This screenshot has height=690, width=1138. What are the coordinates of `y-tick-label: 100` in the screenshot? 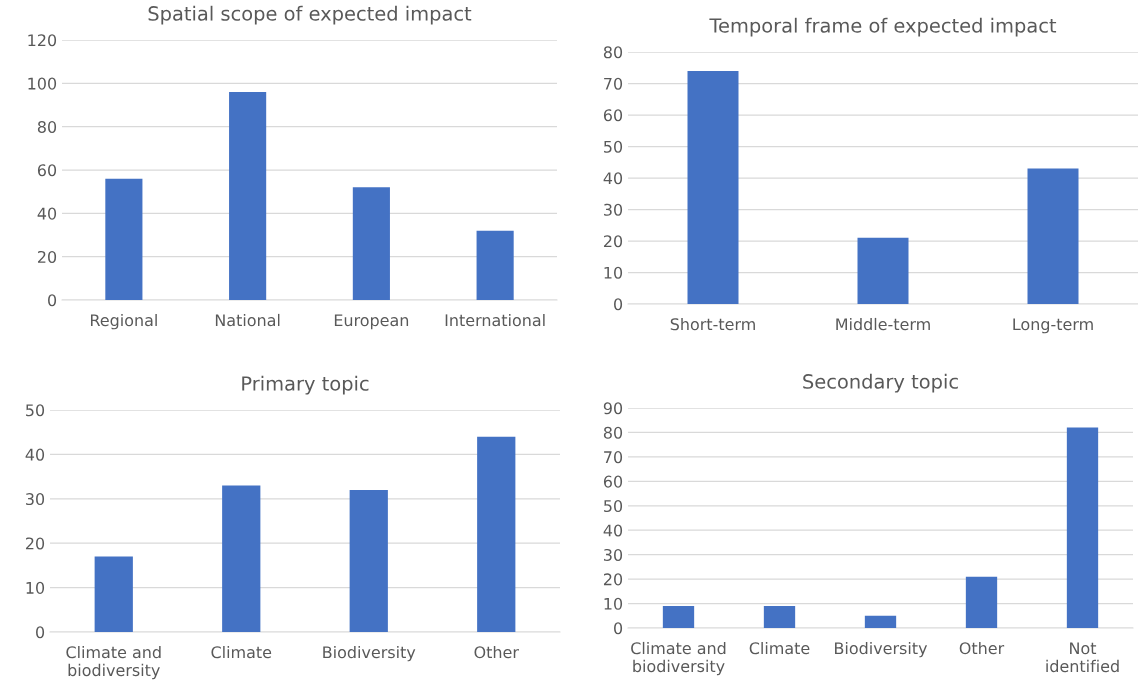 It's located at (42, 83).